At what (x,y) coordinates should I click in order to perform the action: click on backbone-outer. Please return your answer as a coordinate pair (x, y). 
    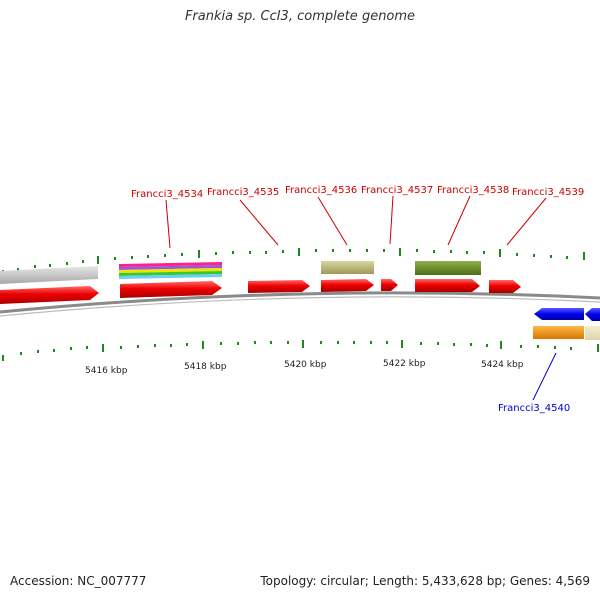
    Looking at the image, I should click on (300, 302).